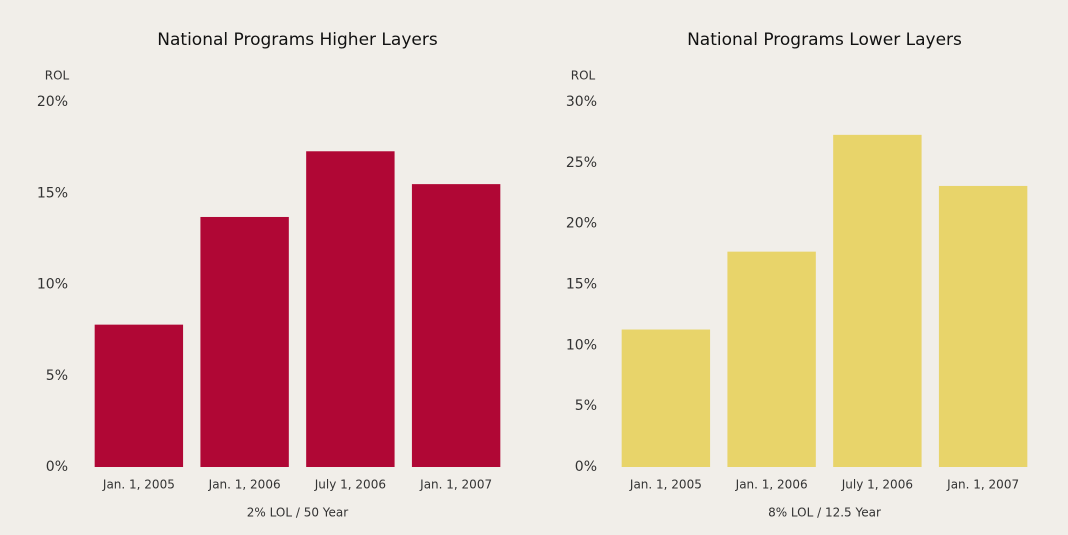  I want to click on chart-title: National Programs Lower Layers, so click(824, 40).